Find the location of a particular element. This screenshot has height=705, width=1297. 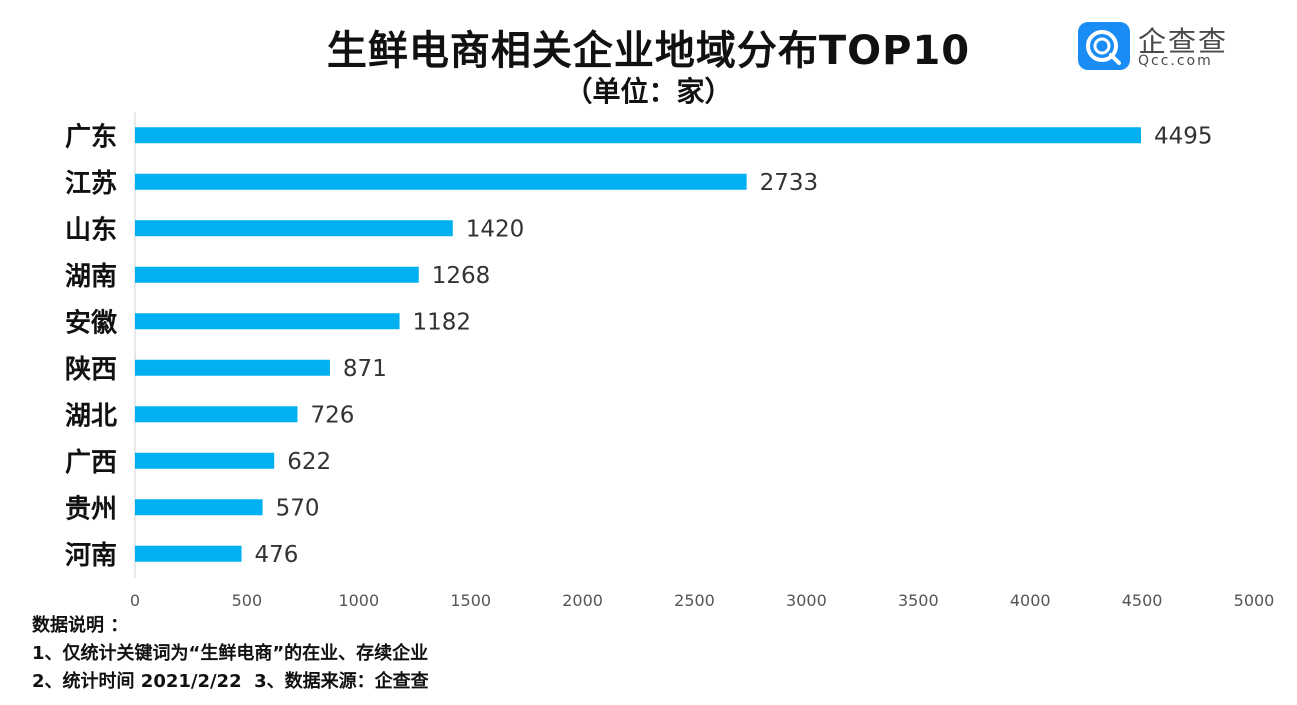

x-tick-label: 4500 is located at coordinates (1142, 600).